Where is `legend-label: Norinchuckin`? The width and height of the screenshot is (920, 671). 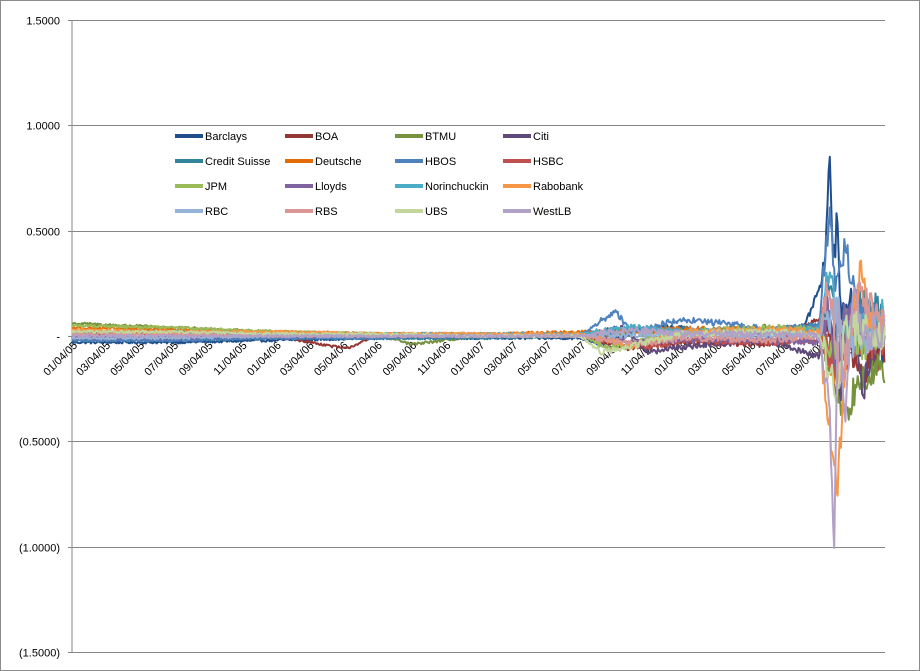
legend-label: Norinchuckin is located at coordinates (457, 187).